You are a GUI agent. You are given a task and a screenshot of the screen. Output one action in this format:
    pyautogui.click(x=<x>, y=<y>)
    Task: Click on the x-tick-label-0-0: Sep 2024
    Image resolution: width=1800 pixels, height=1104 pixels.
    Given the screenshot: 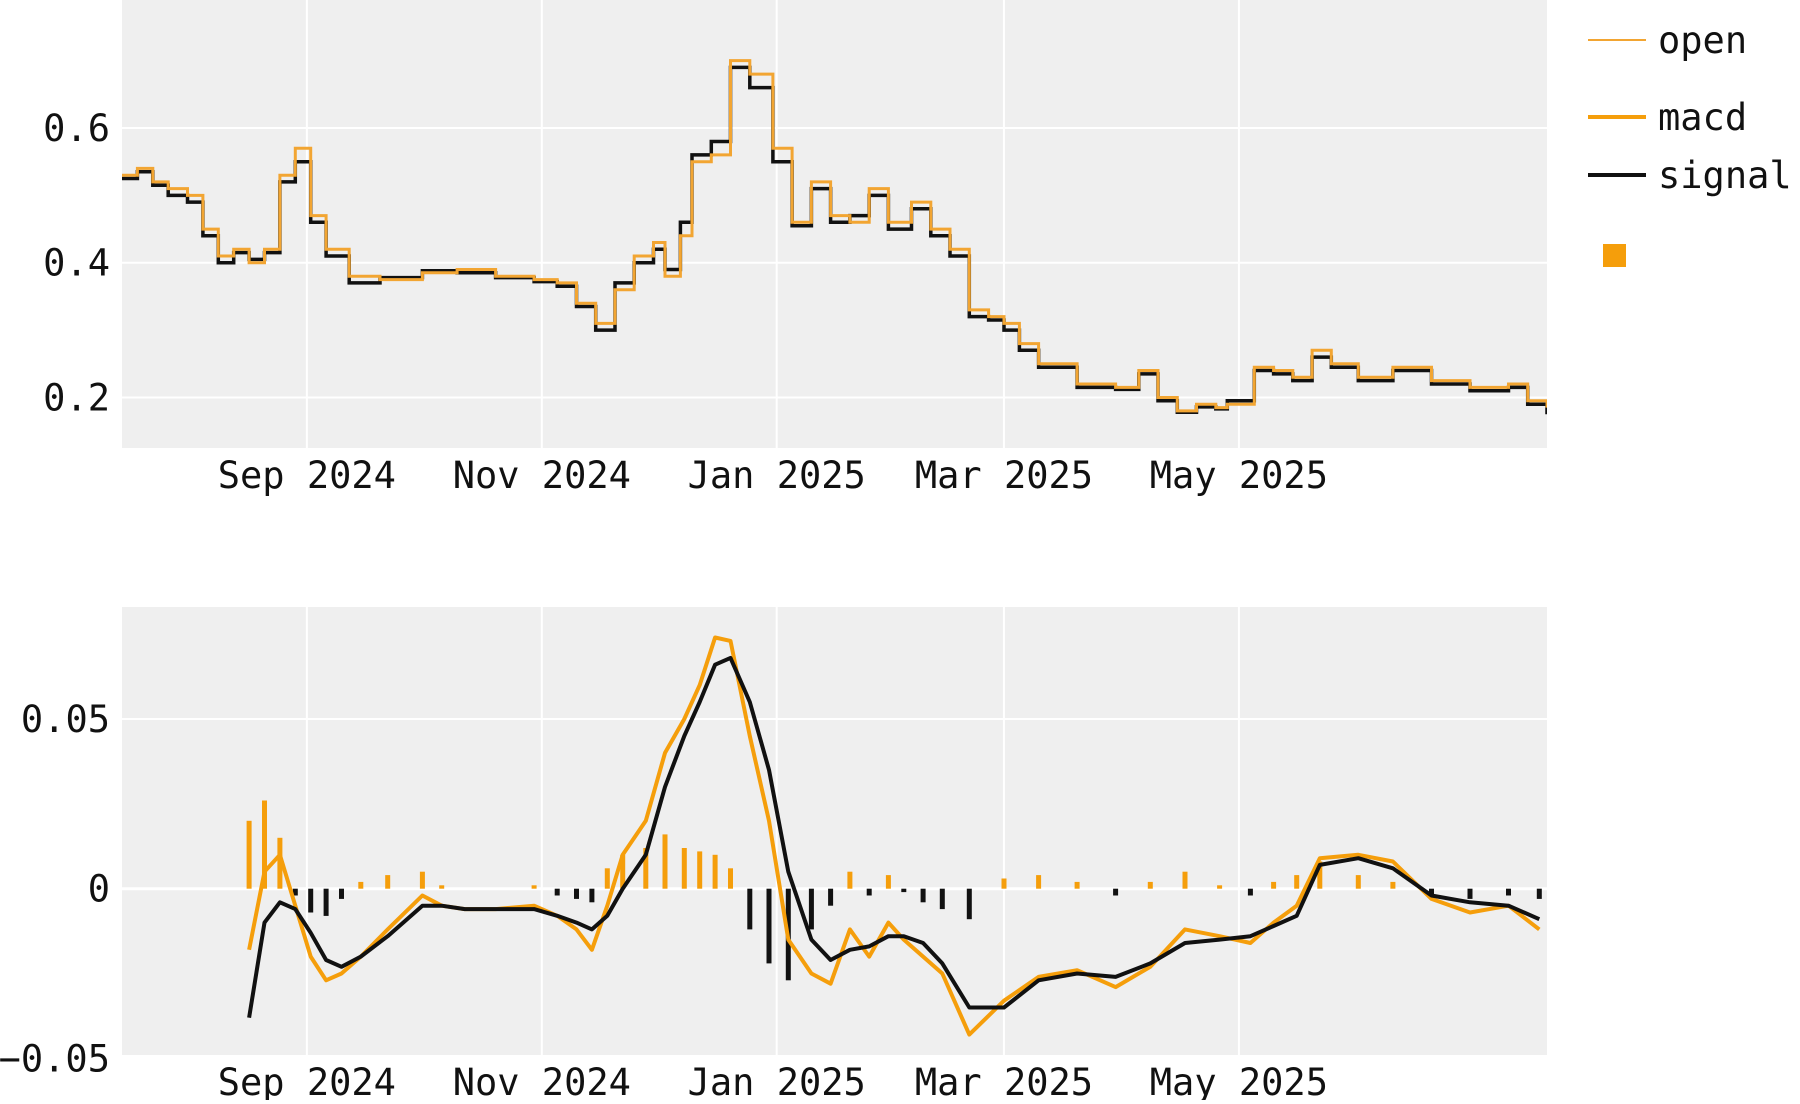 What is the action you would take?
    pyautogui.click(x=307, y=475)
    